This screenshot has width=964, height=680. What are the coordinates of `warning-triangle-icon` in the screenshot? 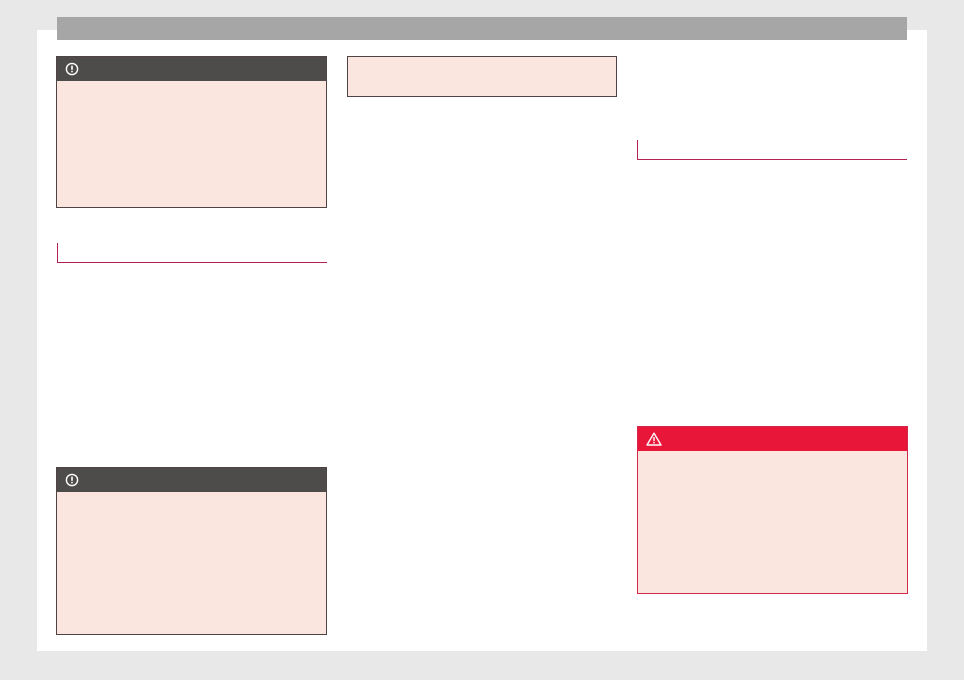 It's located at (654, 439).